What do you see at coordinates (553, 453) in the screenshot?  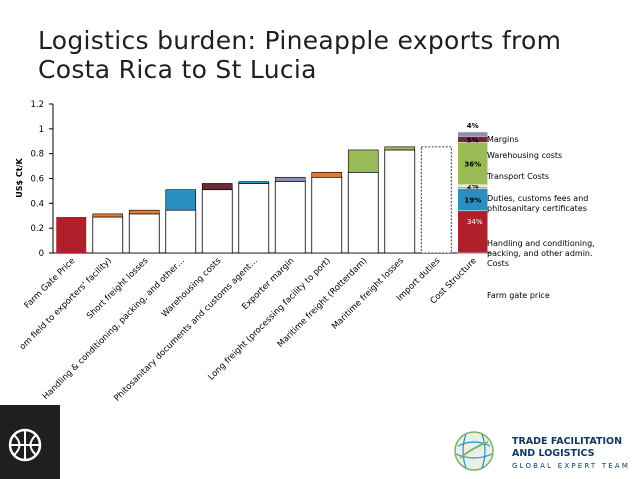 I see `logo-line-2: AND LOGISTICS` at bounding box center [553, 453].